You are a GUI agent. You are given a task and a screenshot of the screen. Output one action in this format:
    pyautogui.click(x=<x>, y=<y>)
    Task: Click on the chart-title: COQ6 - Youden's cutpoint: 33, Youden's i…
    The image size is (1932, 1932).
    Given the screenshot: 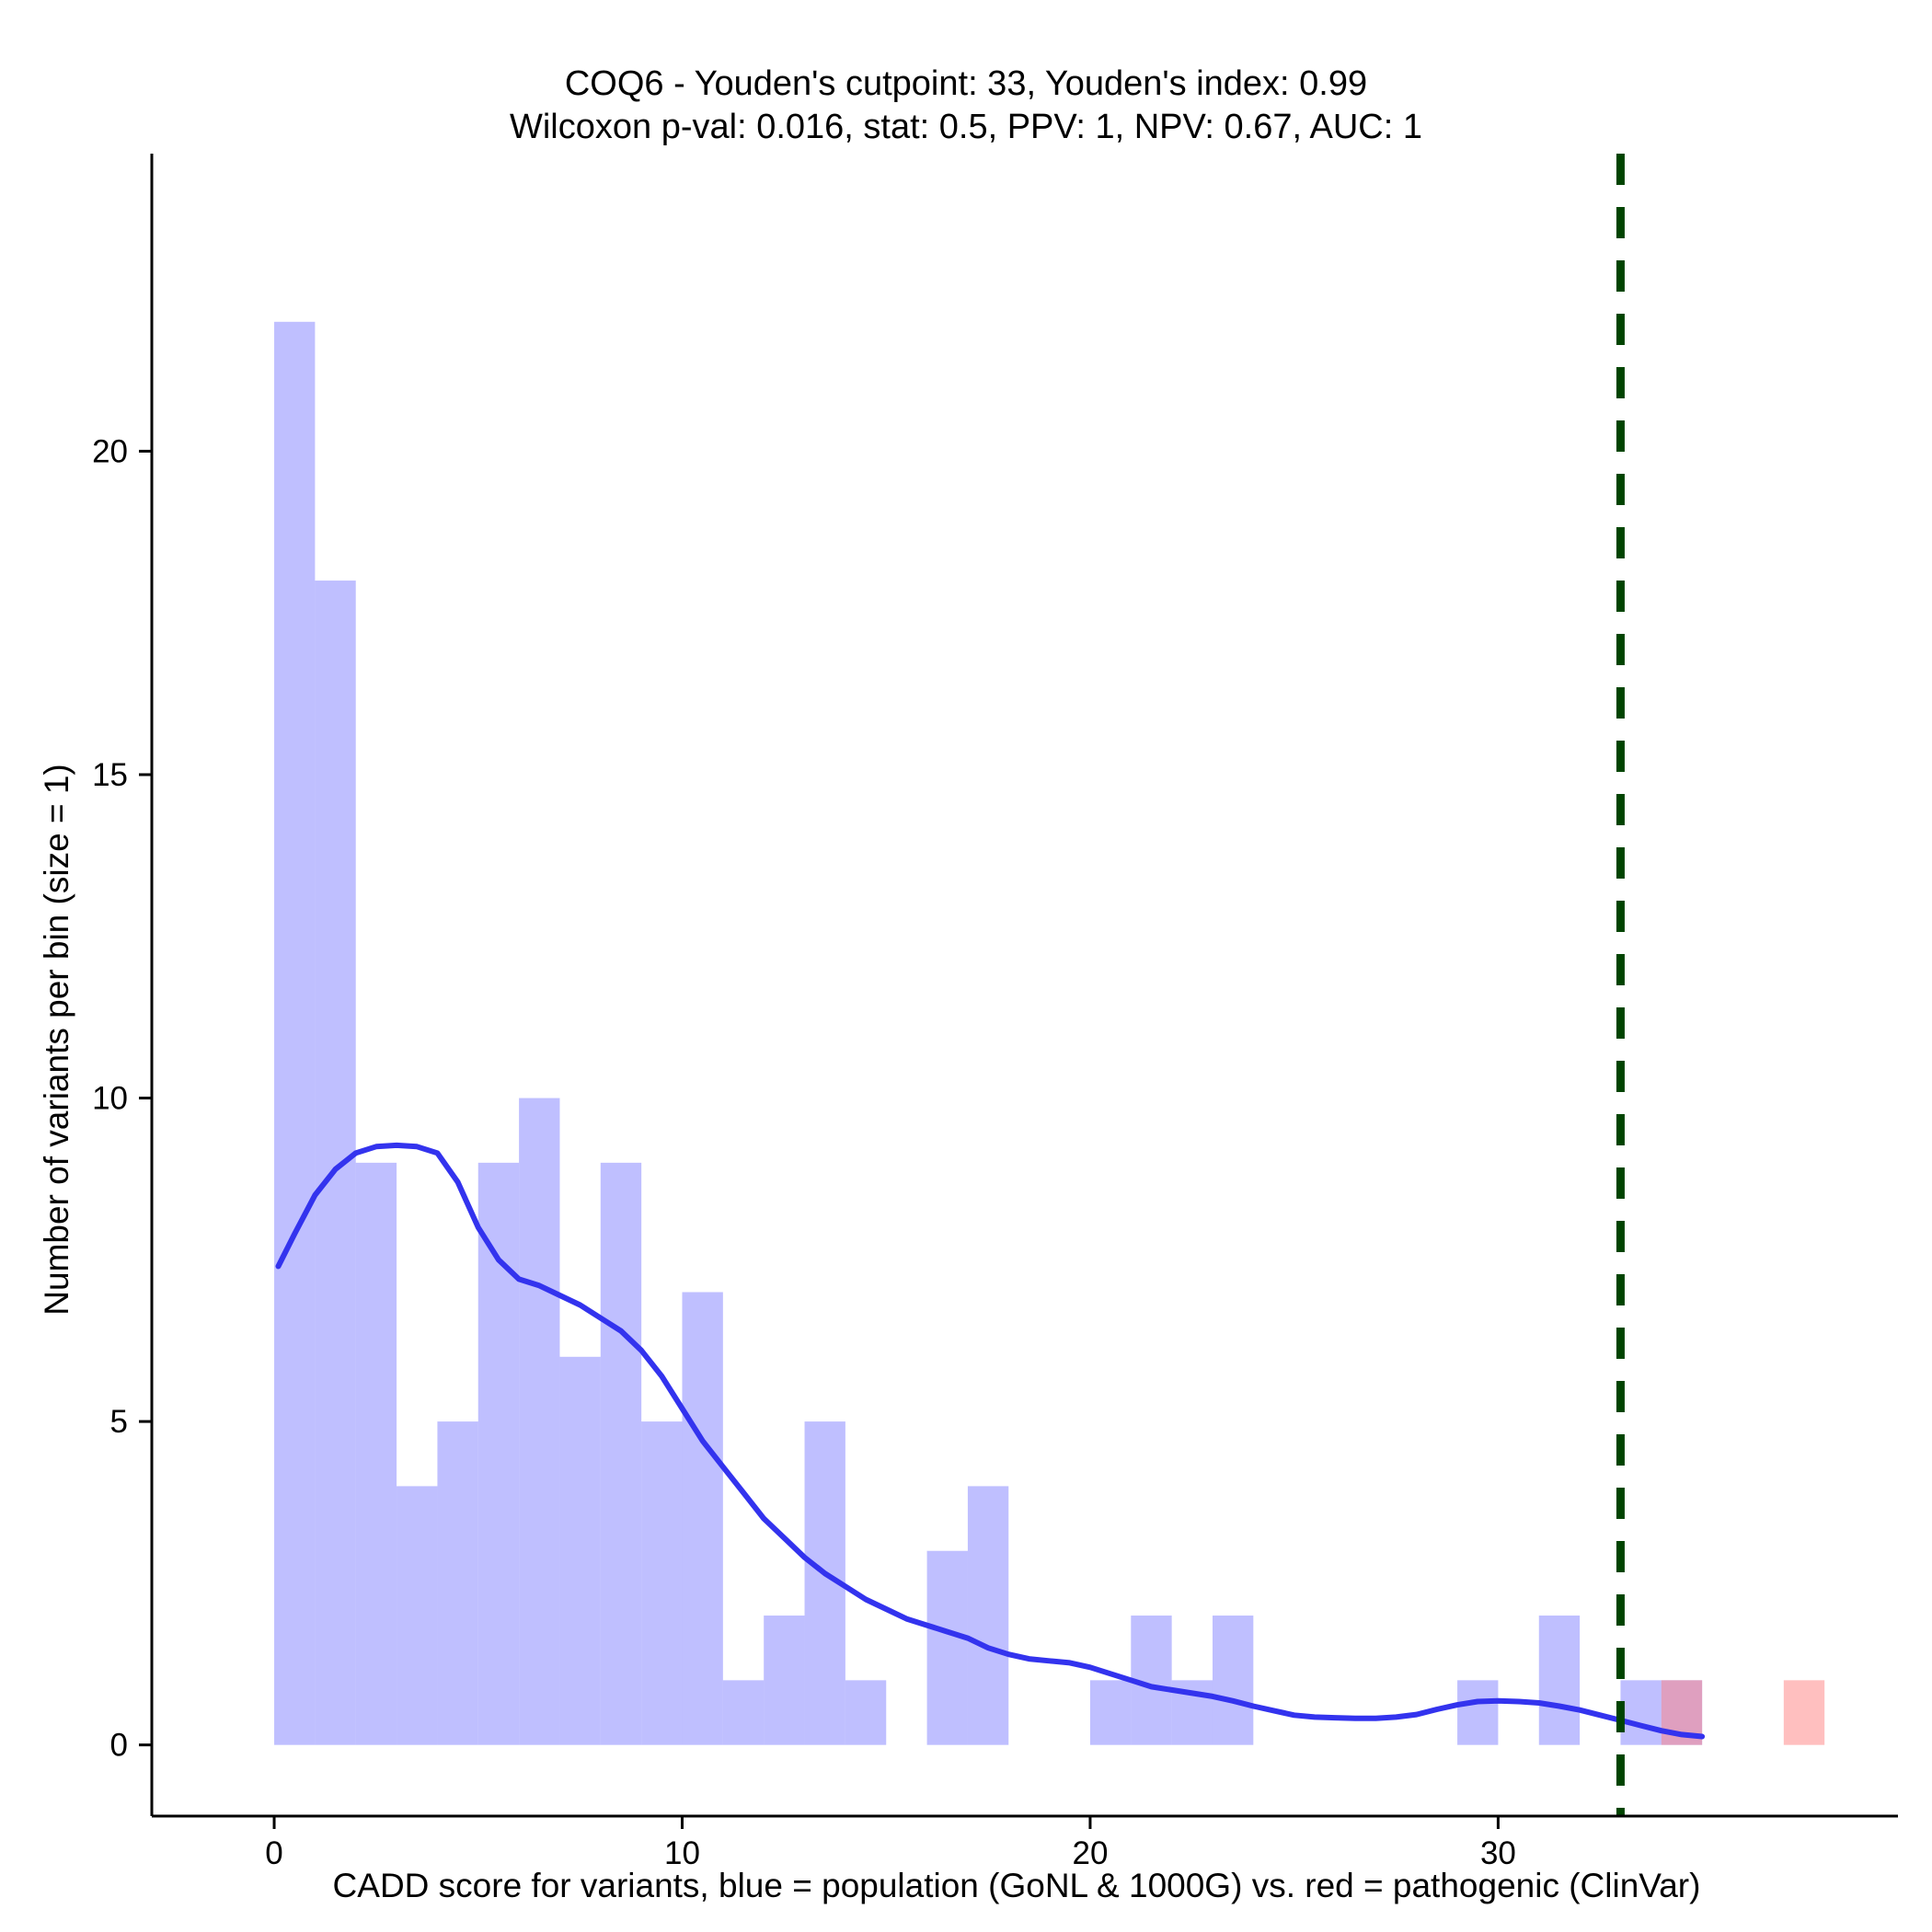 What is the action you would take?
    pyautogui.click(x=966, y=83)
    